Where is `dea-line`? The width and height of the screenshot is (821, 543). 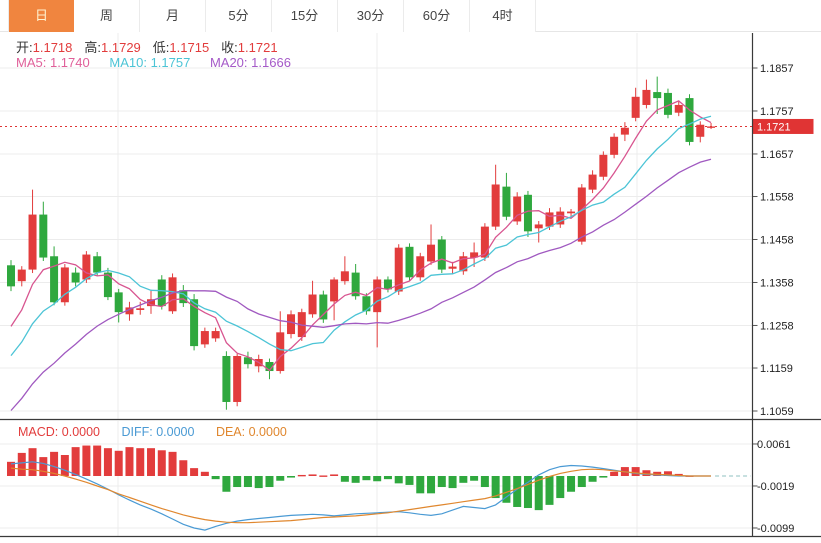 dea-line is located at coordinates (360, 495).